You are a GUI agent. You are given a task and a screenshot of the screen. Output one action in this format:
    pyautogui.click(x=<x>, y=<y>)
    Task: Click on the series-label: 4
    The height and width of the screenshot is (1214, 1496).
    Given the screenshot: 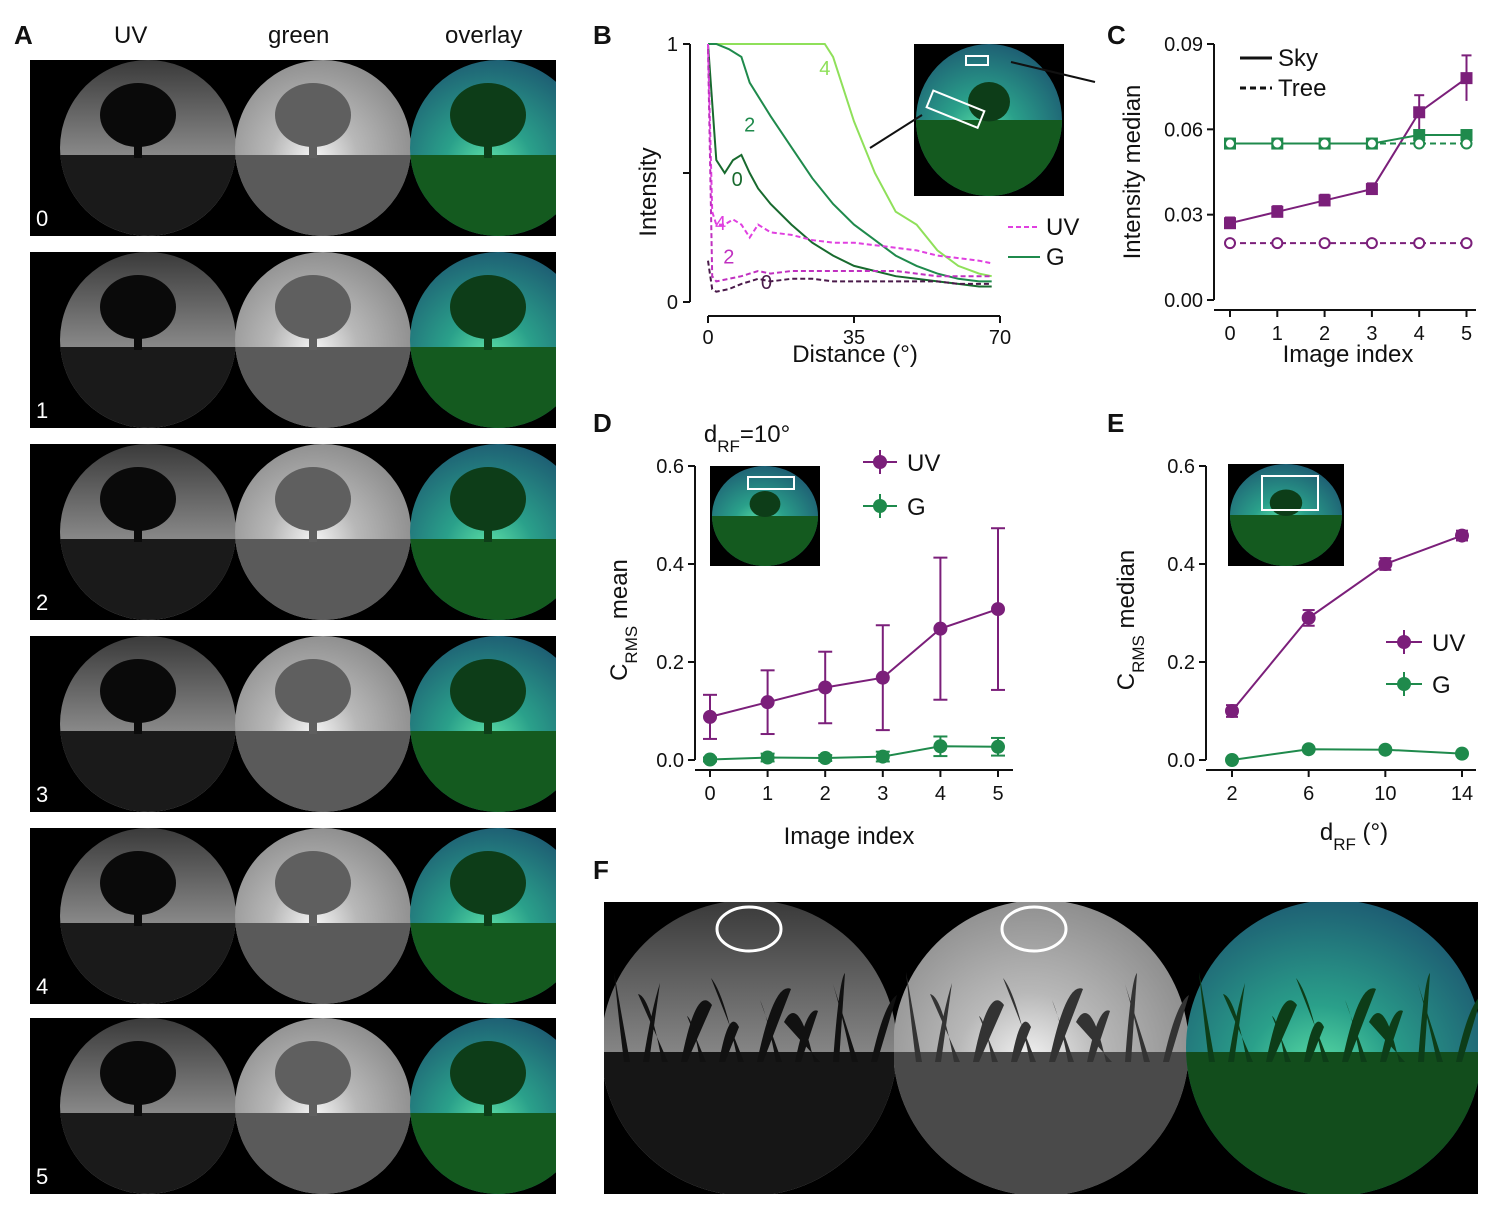 What is the action you would take?
    pyautogui.click(x=720, y=224)
    